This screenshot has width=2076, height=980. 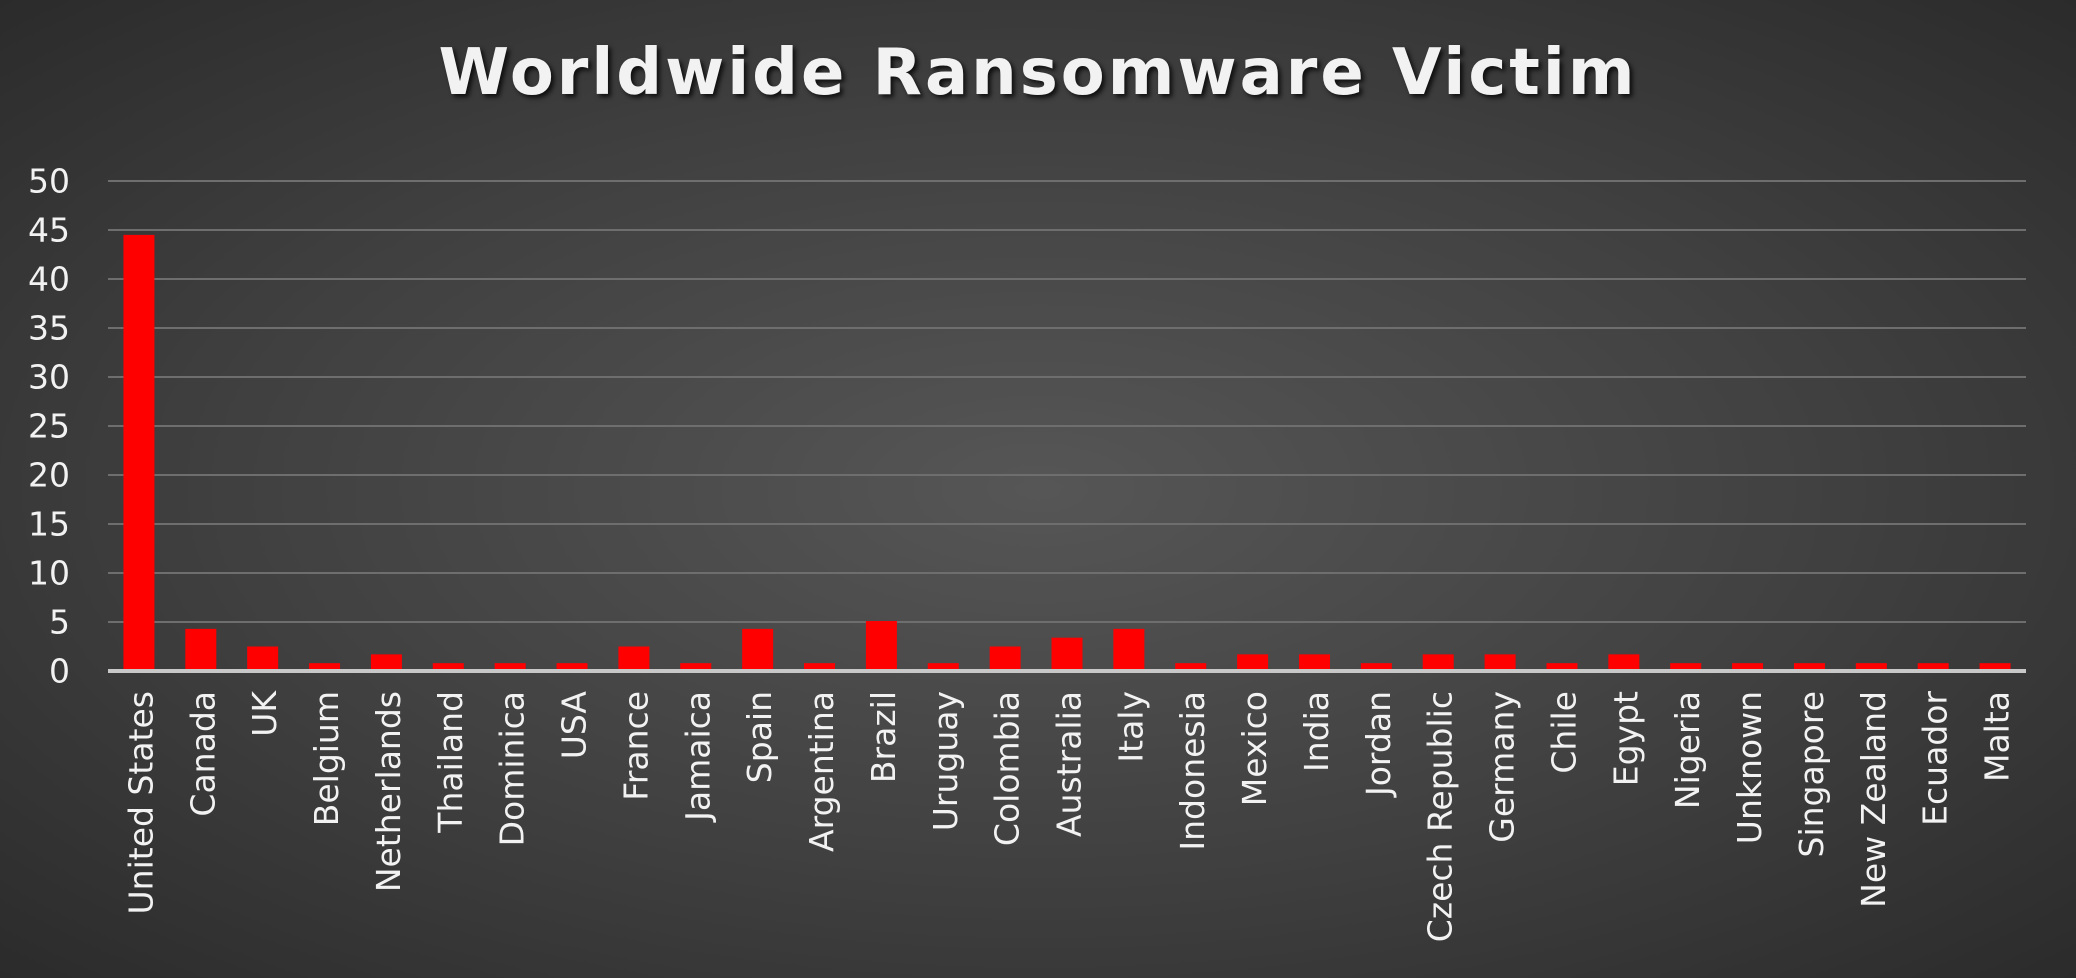 What do you see at coordinates (1811, 774) in the screenshot?
I see `x-tick-label: Singapore` at bounding box center [1811, 774].